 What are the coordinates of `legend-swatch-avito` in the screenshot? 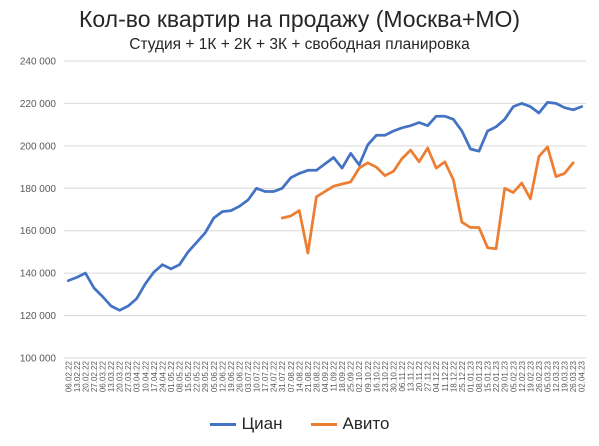 It's located at (323, 424).